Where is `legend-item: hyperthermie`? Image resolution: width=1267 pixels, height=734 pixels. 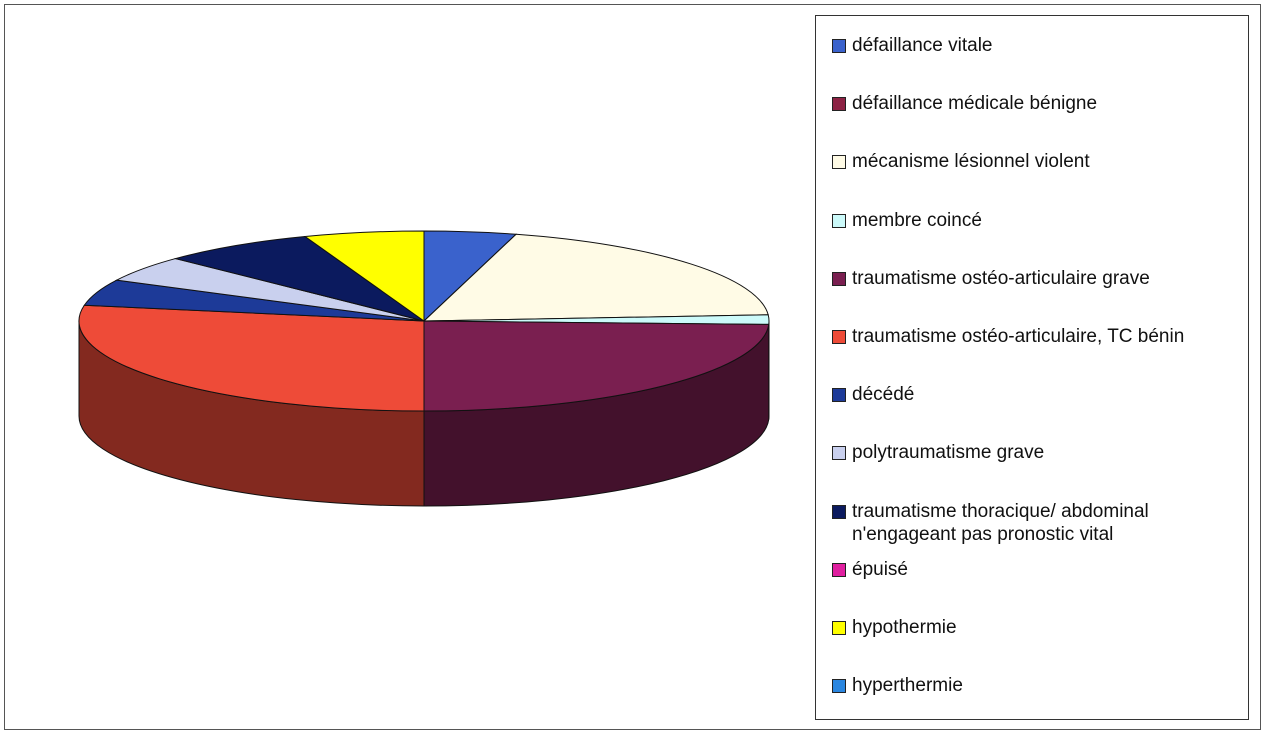 legend-item: hyperthermie is located at coordinates (1034, 685).